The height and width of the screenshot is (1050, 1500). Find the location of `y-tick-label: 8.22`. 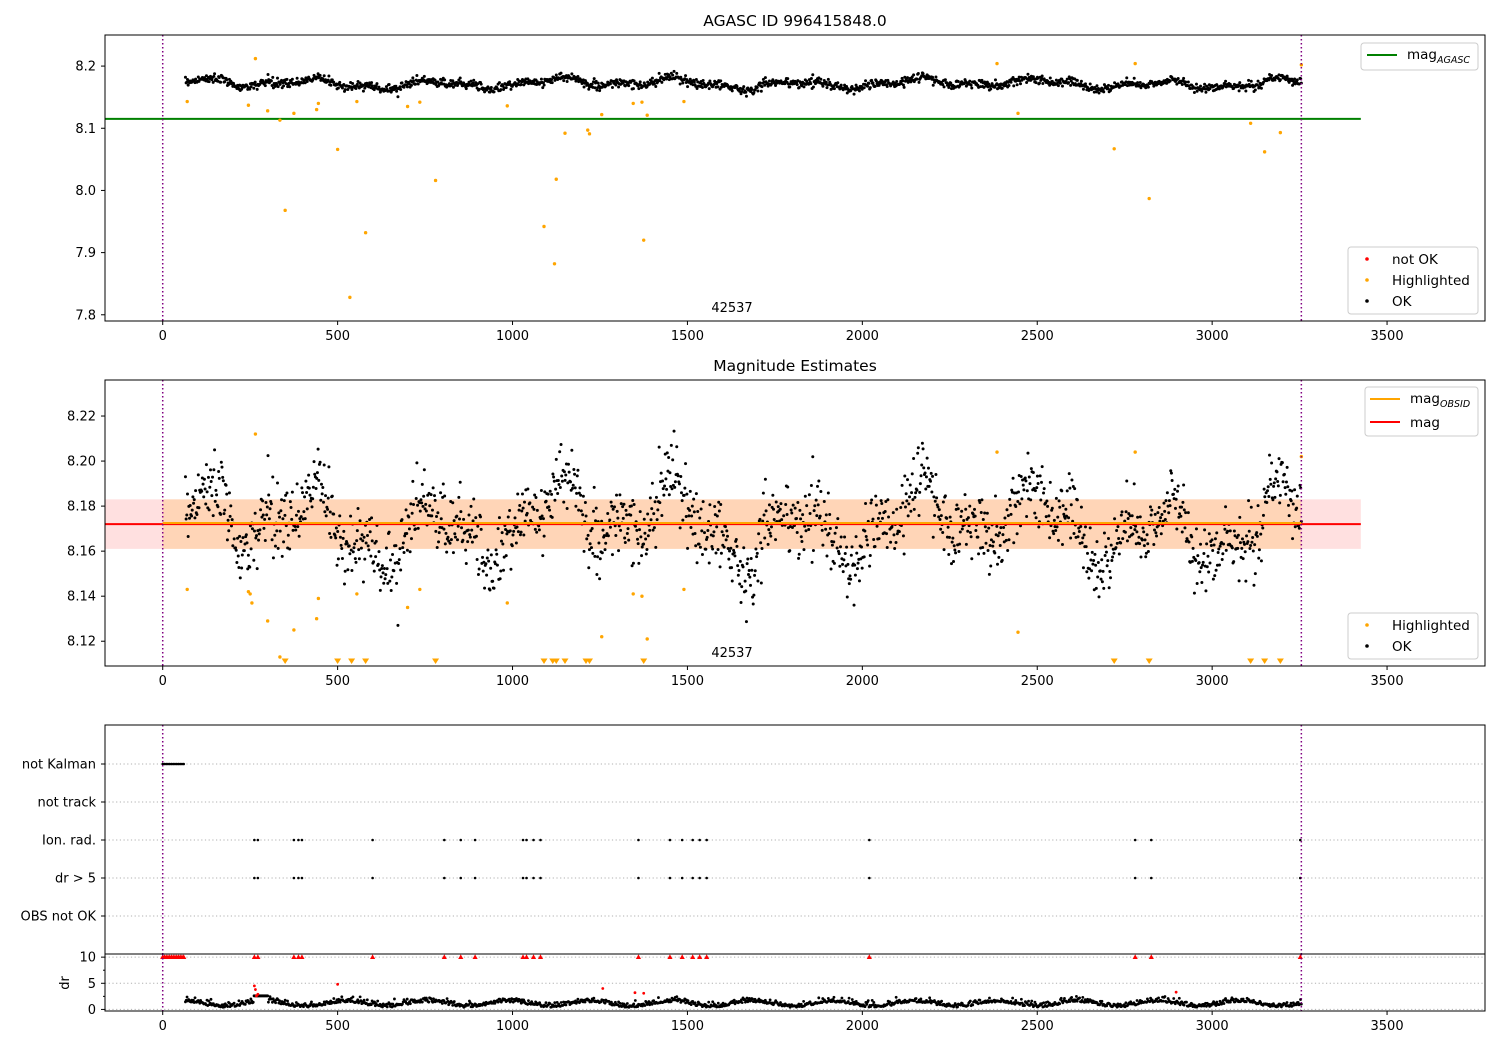

y-tick-label: 8.22 is located at coordinates (81, 417).